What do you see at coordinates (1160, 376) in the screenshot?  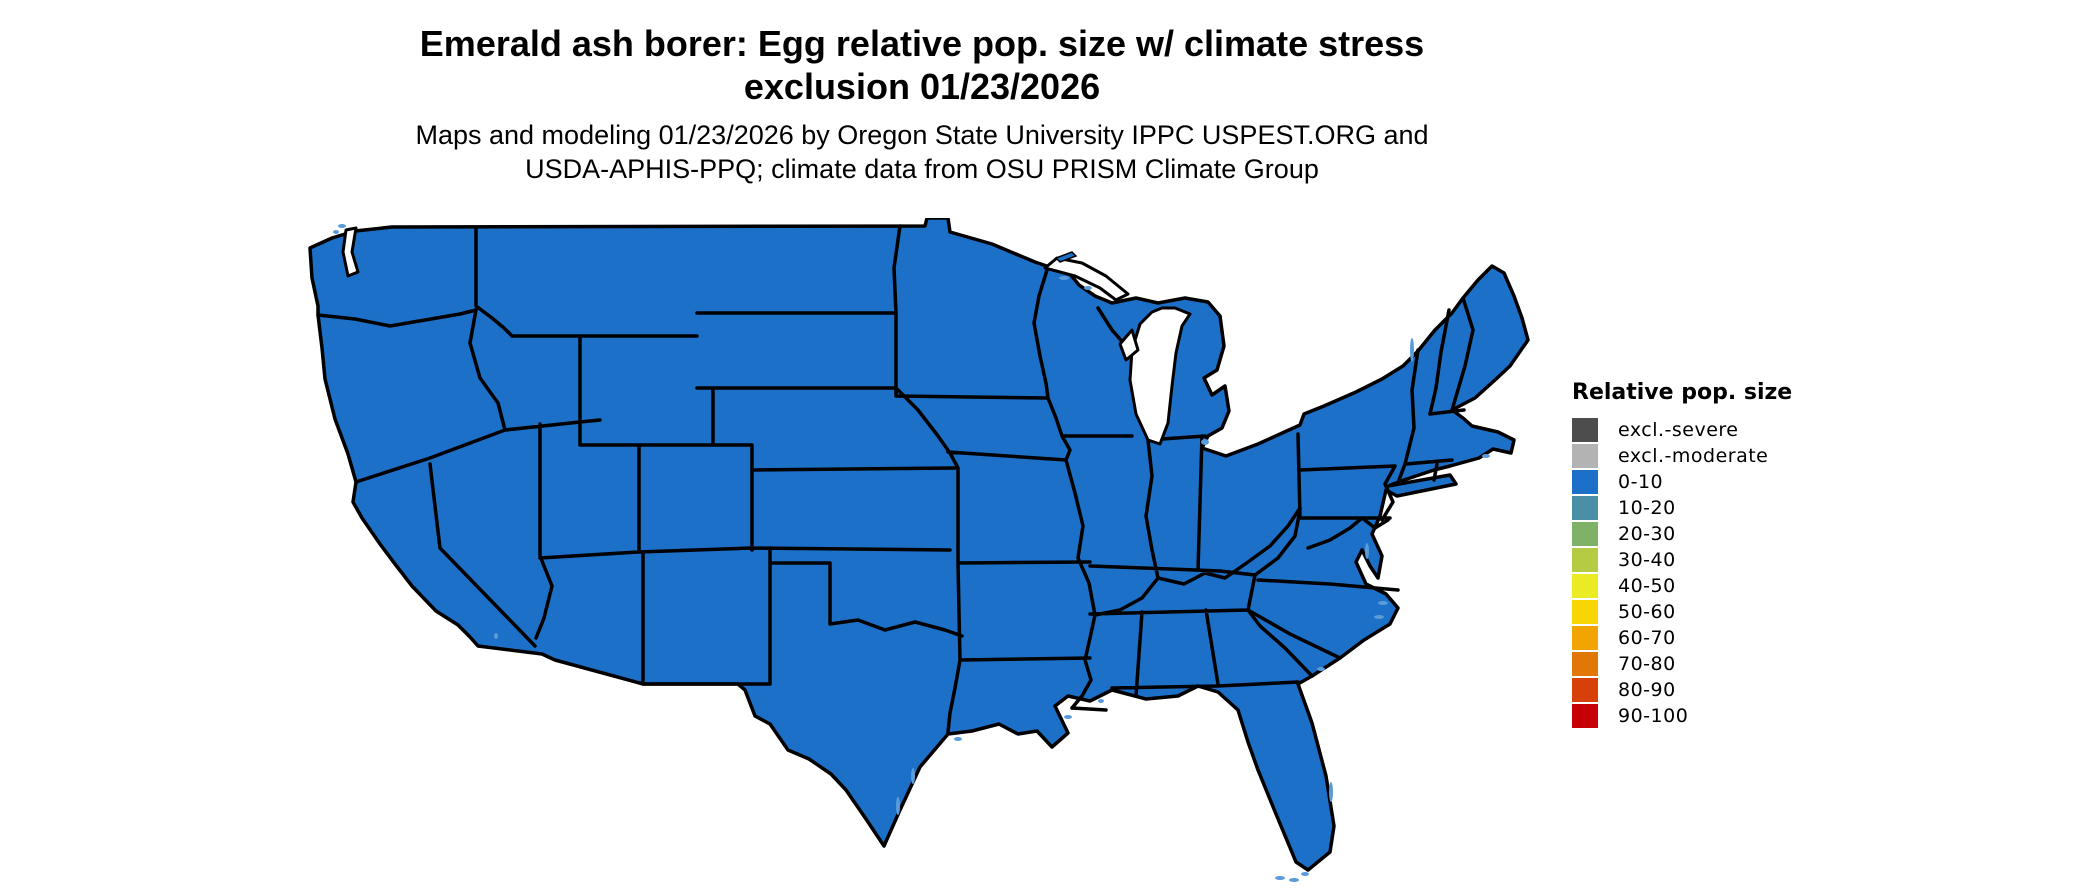 I see `lake-michigan` at bounding box center [1160, 376].